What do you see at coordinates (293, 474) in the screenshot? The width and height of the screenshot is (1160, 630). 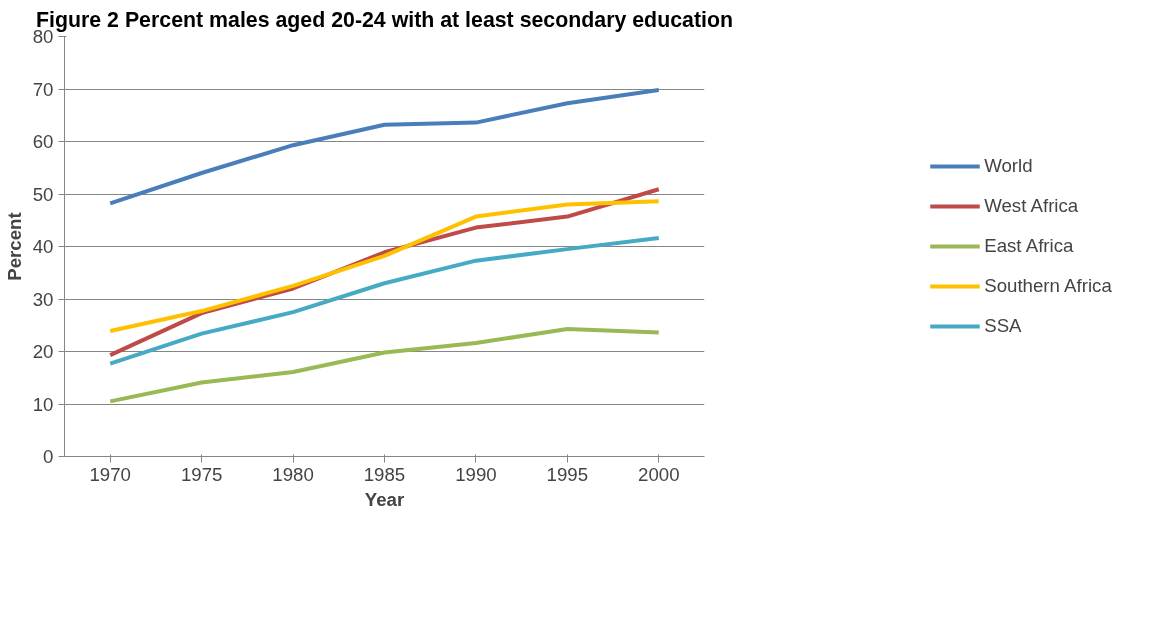 I see `x-tick-label: 1980` at bounding box center [293, 474].